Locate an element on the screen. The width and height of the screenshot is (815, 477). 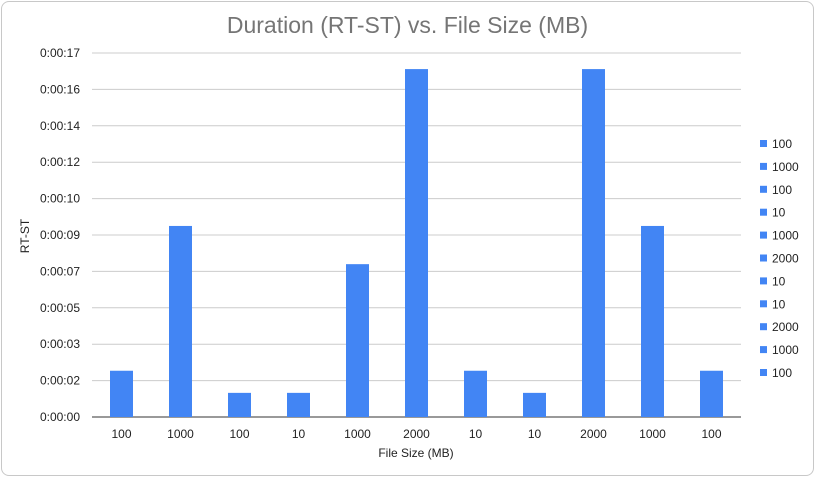
y-tick-label: 0:00:02 is located at coordinates (60, 381).